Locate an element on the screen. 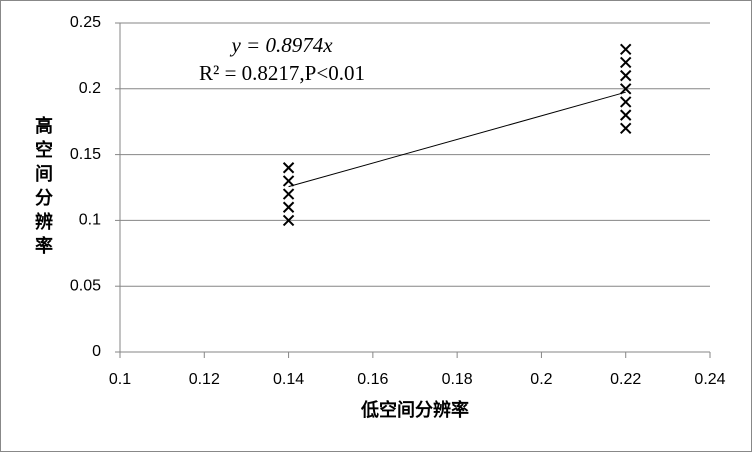  x-axis-label: 低空间分辨率 is located at coordinates (414, 410).